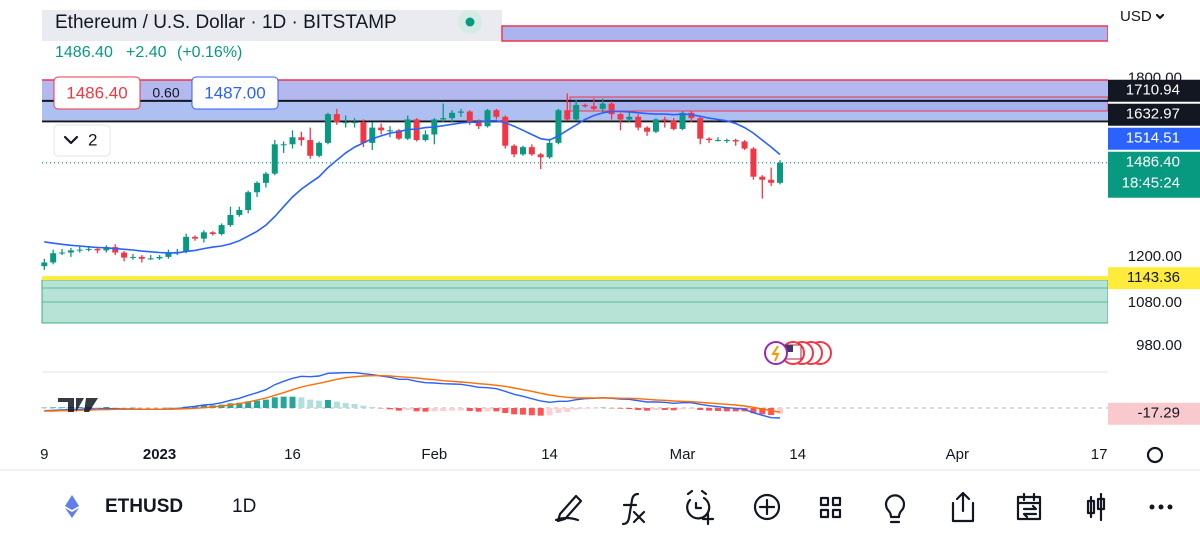 The width and height of the screenshot is (1200, 545). Describe the element at coordinates (1153, 277) in the screenshot. I see `price-label: 1143.36` at that location.